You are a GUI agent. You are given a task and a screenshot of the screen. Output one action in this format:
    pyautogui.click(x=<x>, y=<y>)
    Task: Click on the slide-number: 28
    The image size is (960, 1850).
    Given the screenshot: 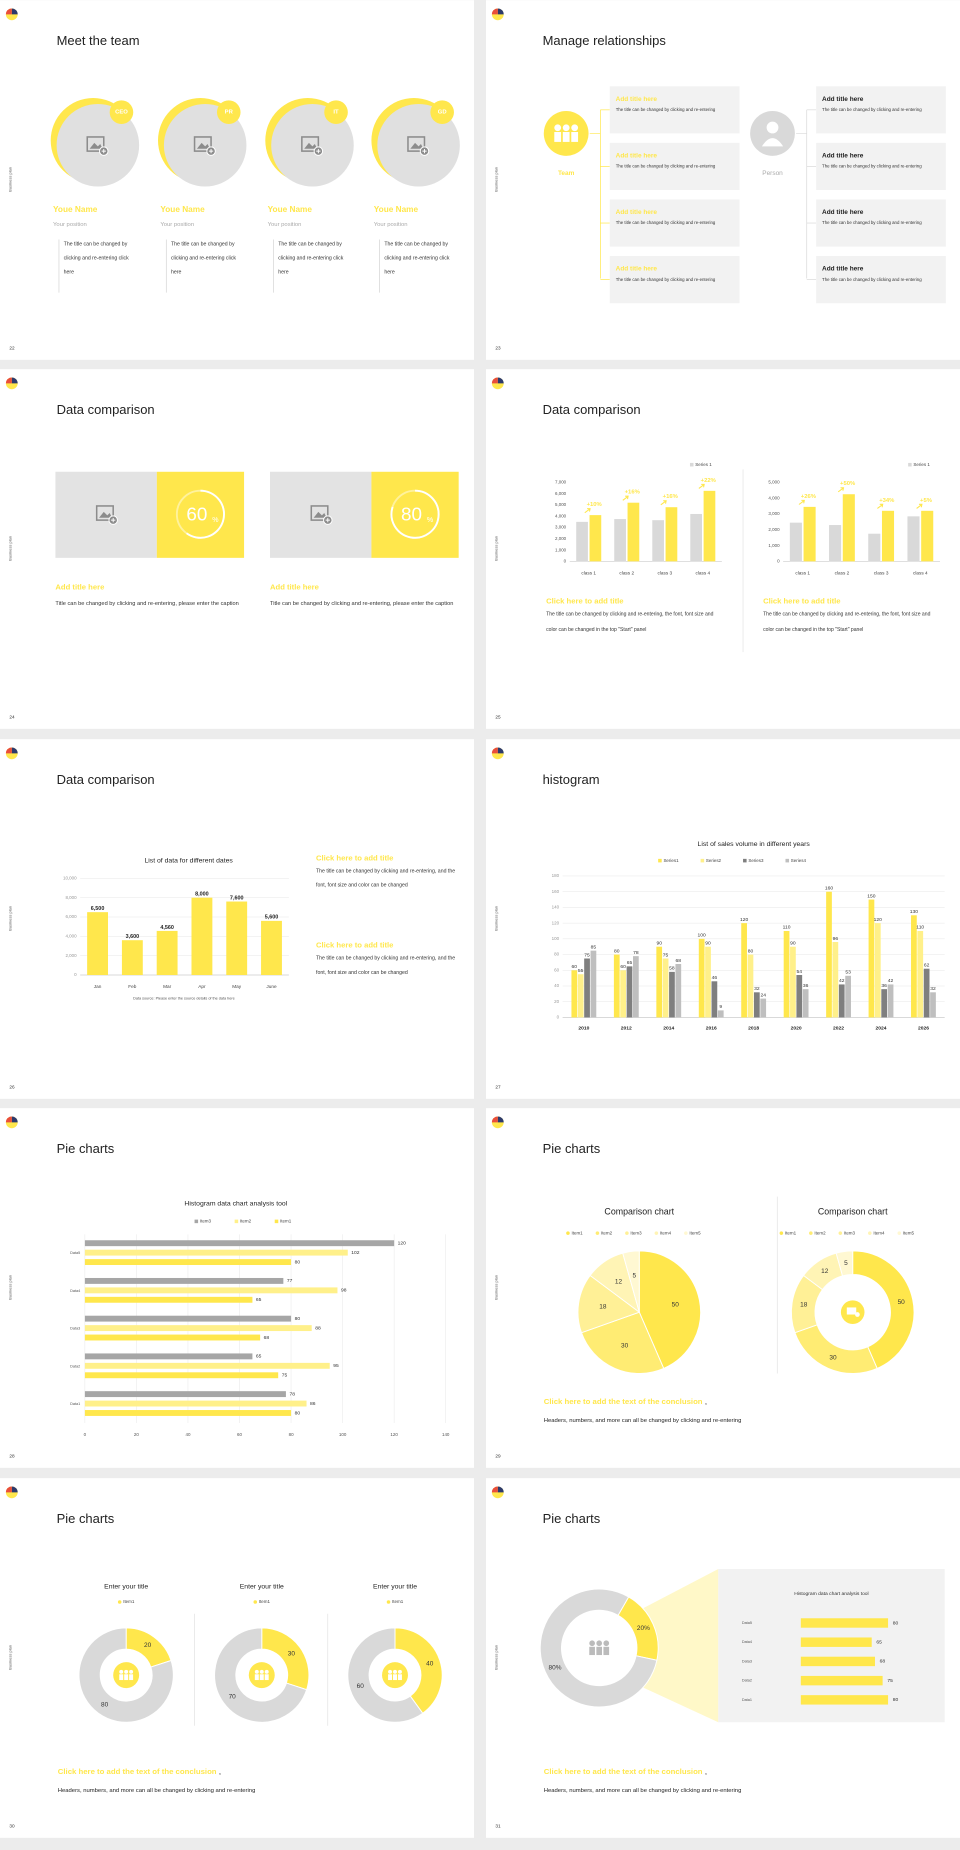 What is the action you would take?
    pyautogui.click(x=12, y=1455)
    